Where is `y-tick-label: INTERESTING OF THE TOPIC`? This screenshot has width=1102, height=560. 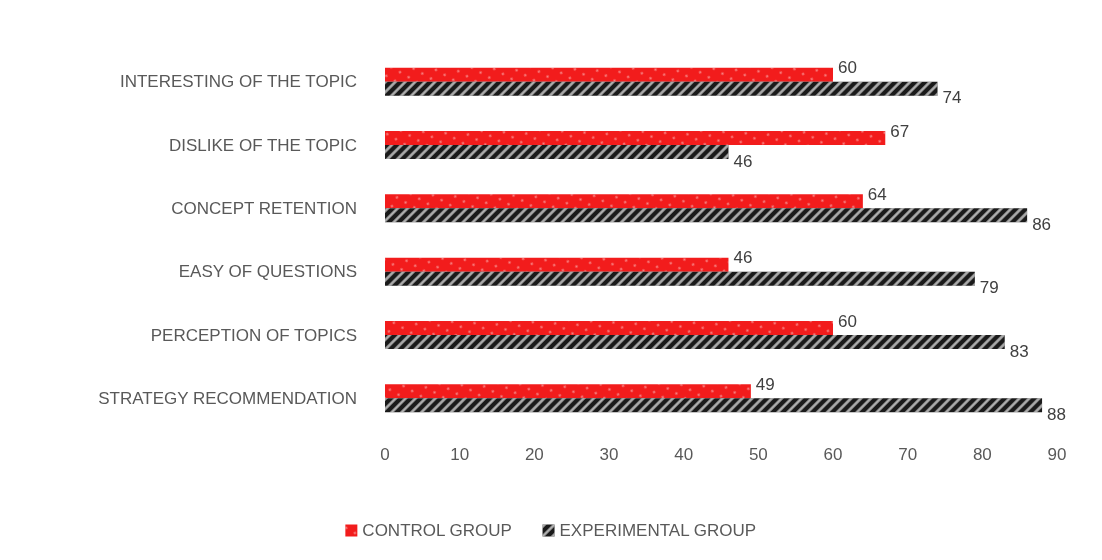 y-tick-label: INTERESTING OF THE TOPIC is located at coordinates (238, 82).